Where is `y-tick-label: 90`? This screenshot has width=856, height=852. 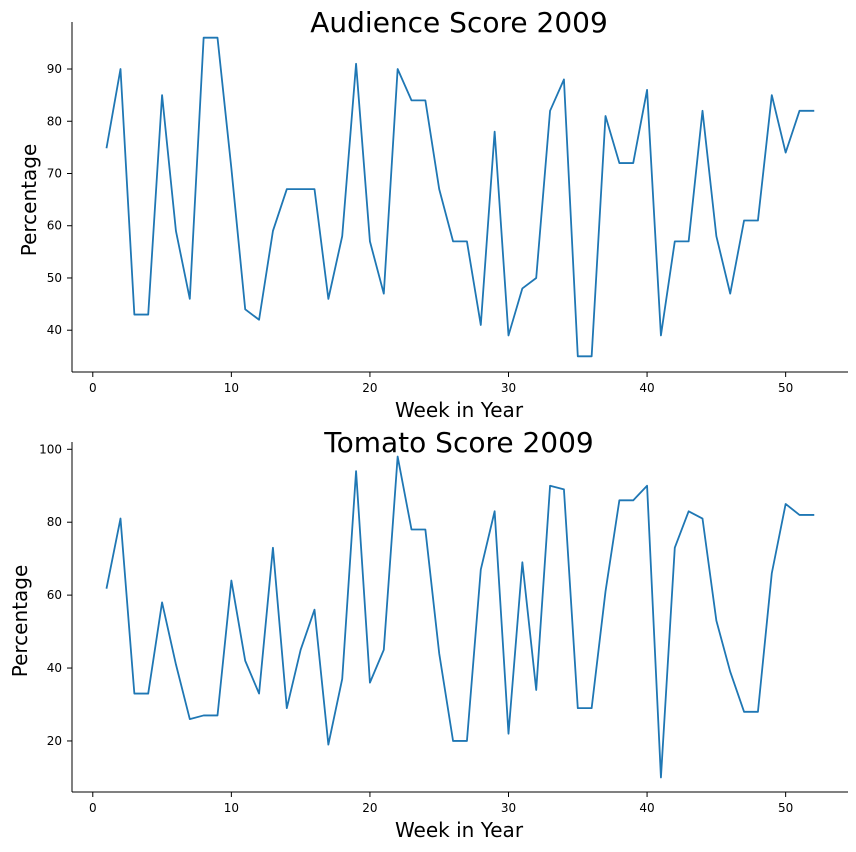
y-tick-label: 90 is located at coordinates (54, 69).